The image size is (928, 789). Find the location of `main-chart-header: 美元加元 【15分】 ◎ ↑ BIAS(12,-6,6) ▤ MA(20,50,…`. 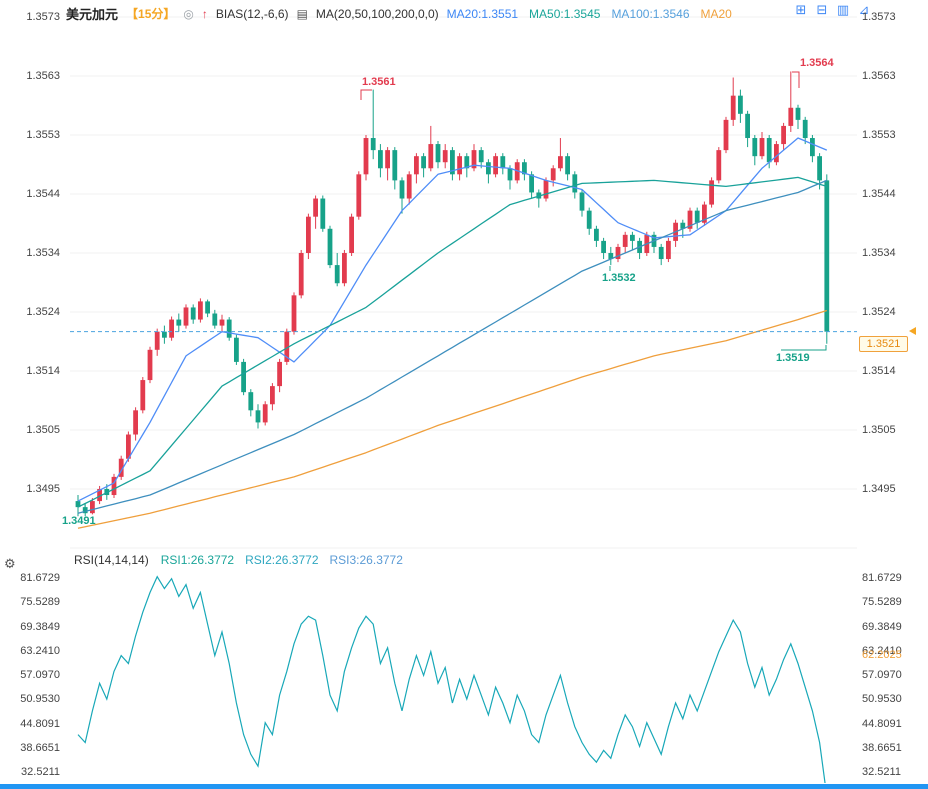

main-chart-header: 美元加元 【15分】 ◎ ↑ BIAS(12,-6,6) ▤ MA(20,50,… is located at coordinates (399, 13).